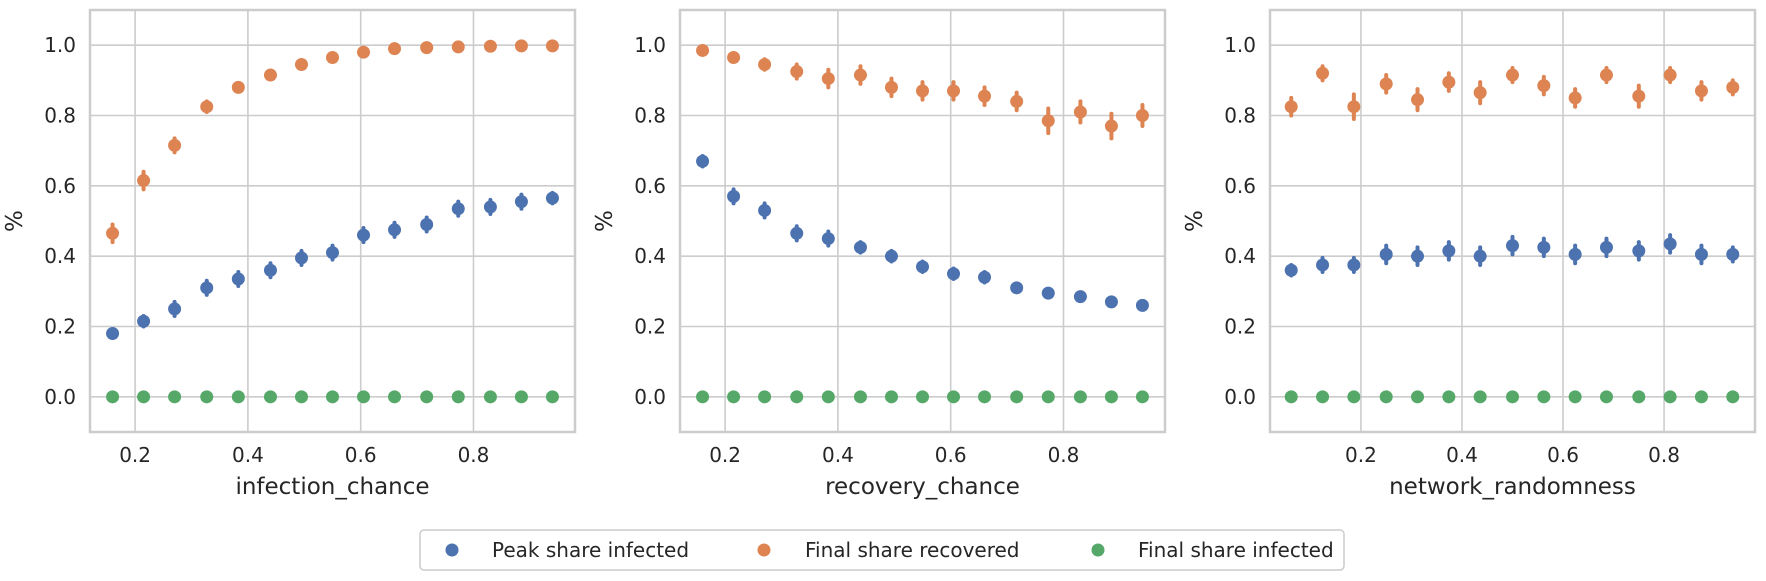 The image size is (1766, 581). I want to click on x-tick-label: 0.2, so click(1361, 455).